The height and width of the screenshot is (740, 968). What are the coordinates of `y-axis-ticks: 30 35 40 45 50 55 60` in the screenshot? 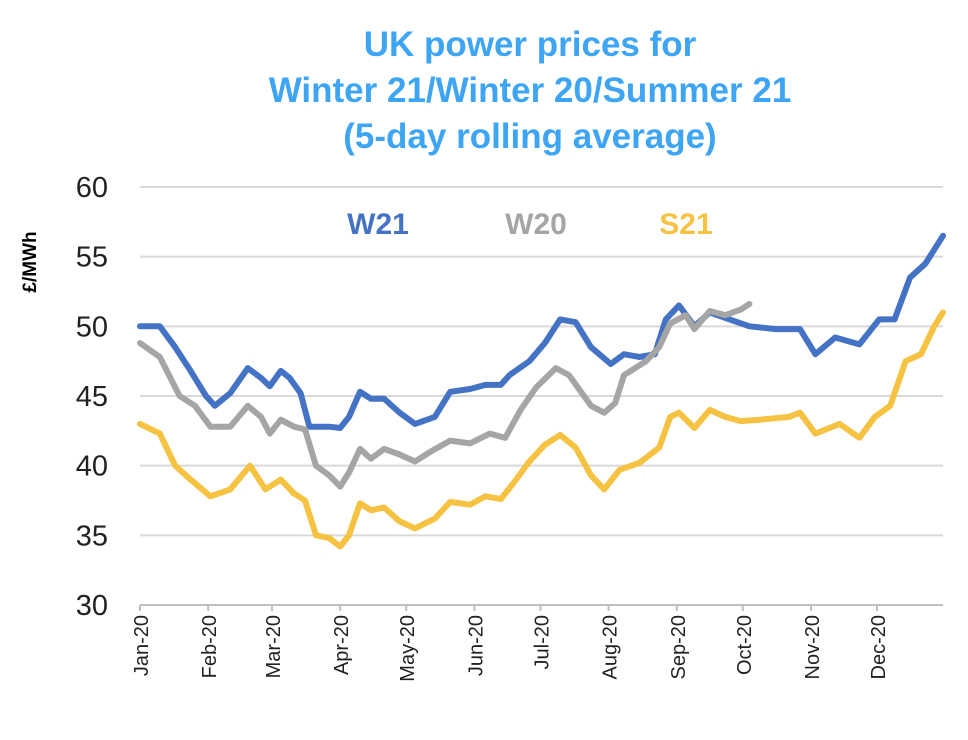 It's located at (92, 397).